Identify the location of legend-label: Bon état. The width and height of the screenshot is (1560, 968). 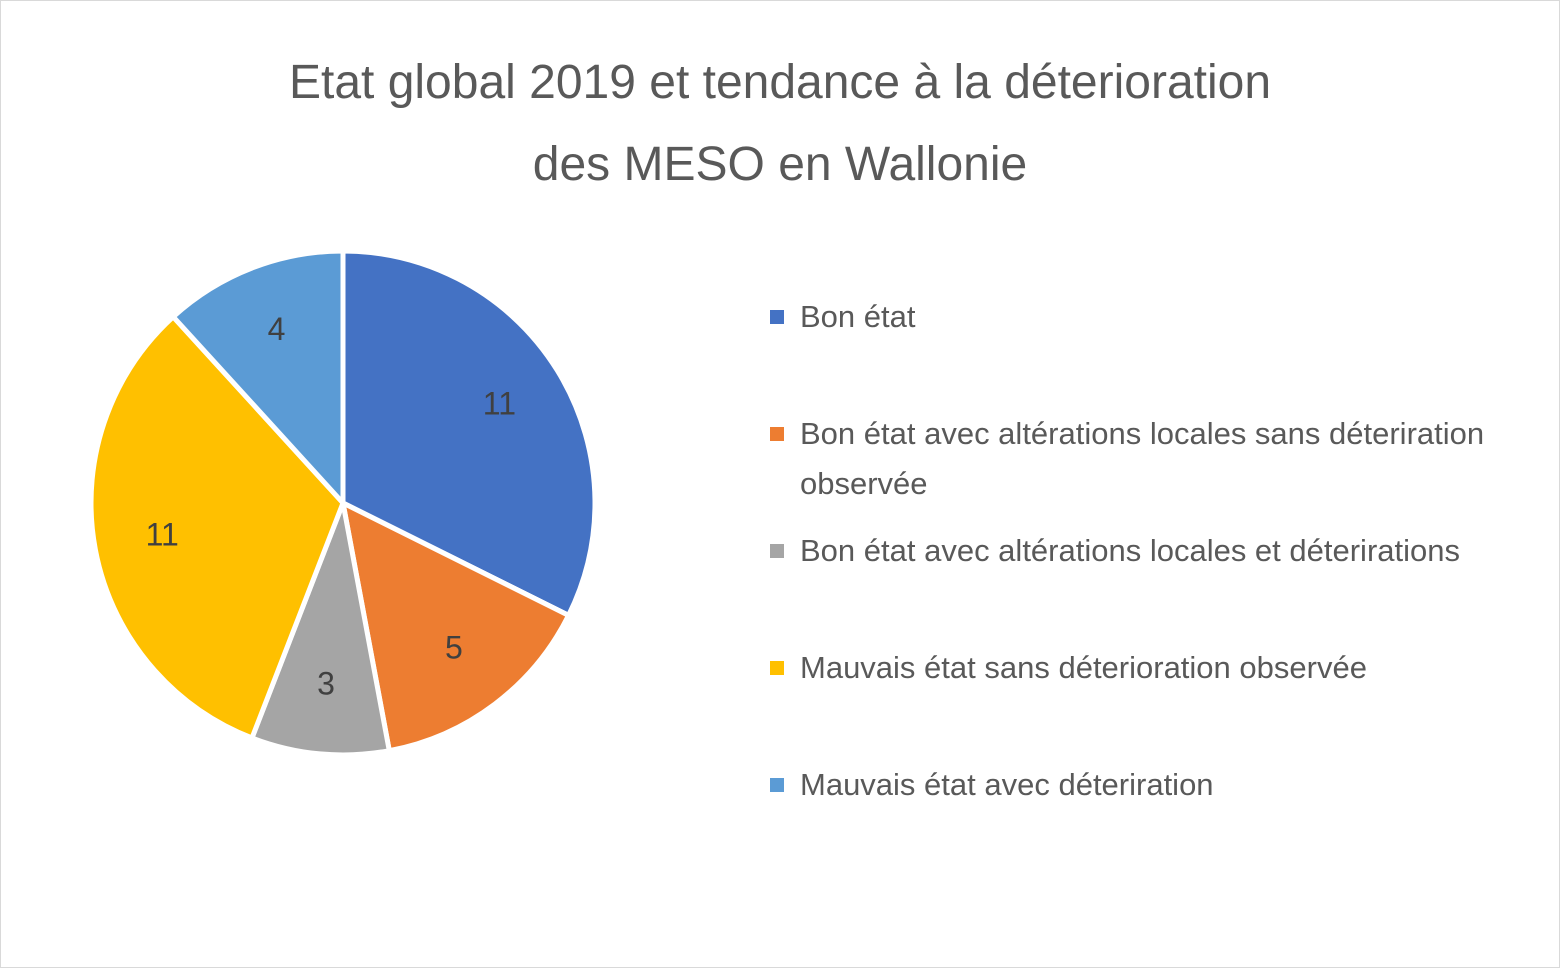
(858, 316).